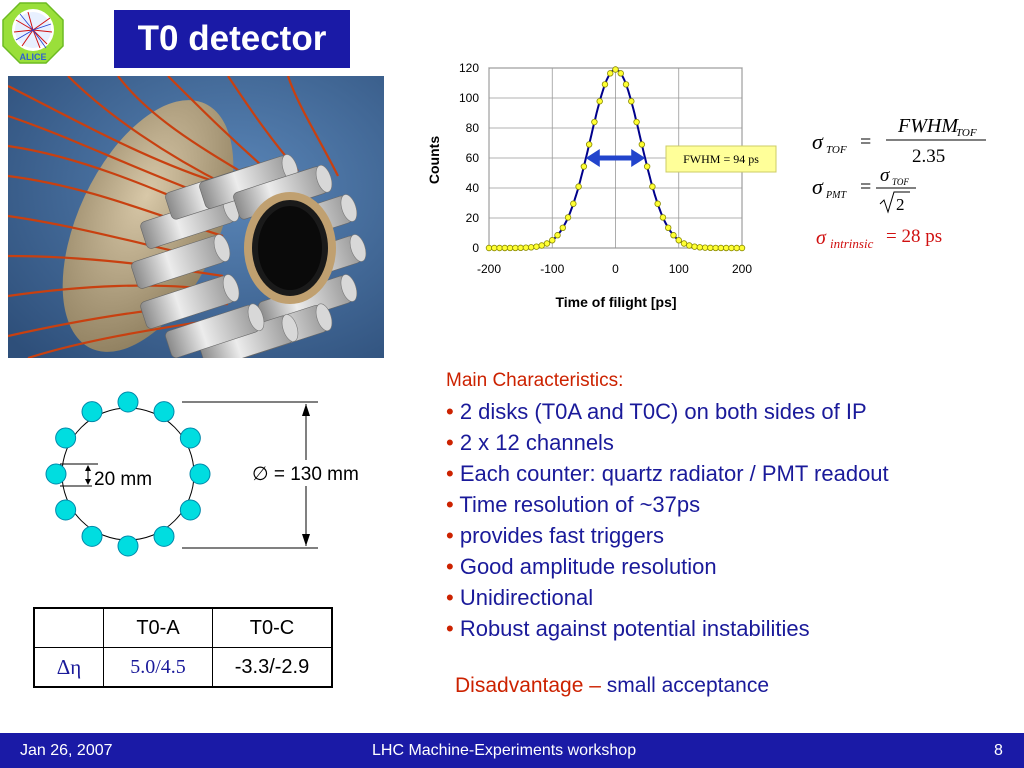 The height and width of the screenshot is (768, 1024). Describe the element at coordinates (123, 479) in the screenshot. I see `svg-text: 20 mm` at that location.